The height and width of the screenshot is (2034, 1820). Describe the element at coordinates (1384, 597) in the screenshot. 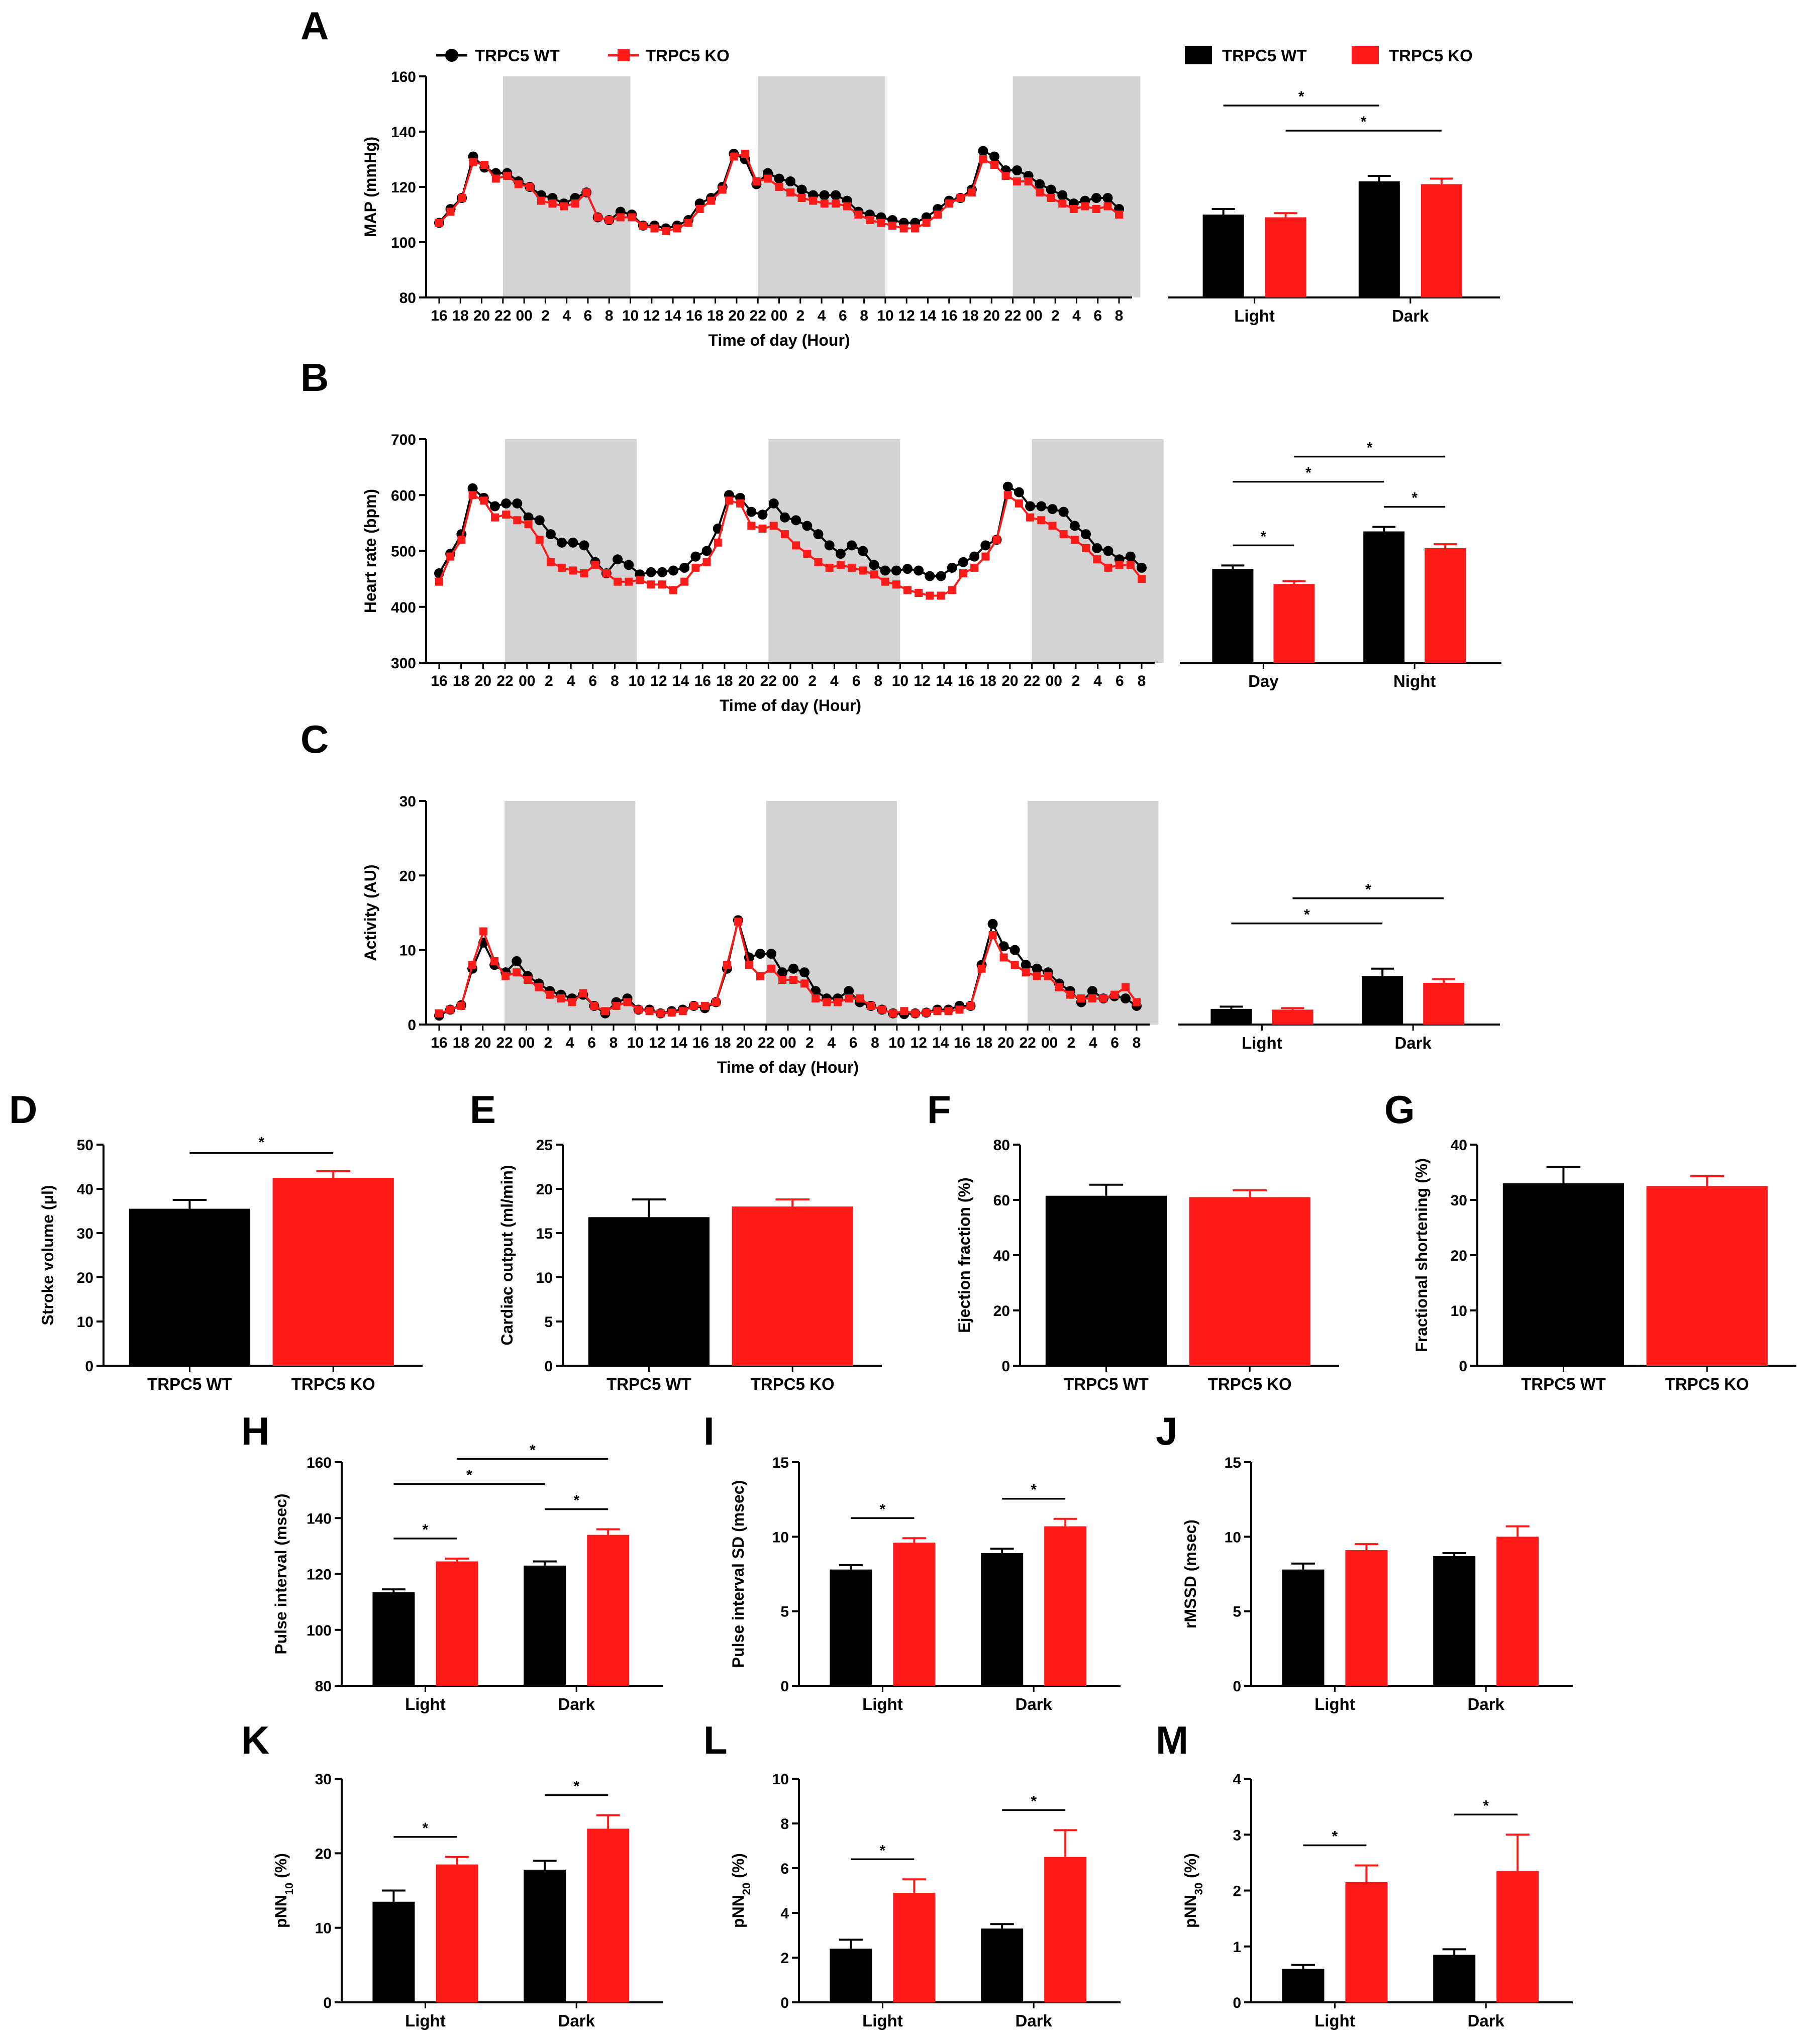

I see `chart-b-bar-wt-bar` at that location.